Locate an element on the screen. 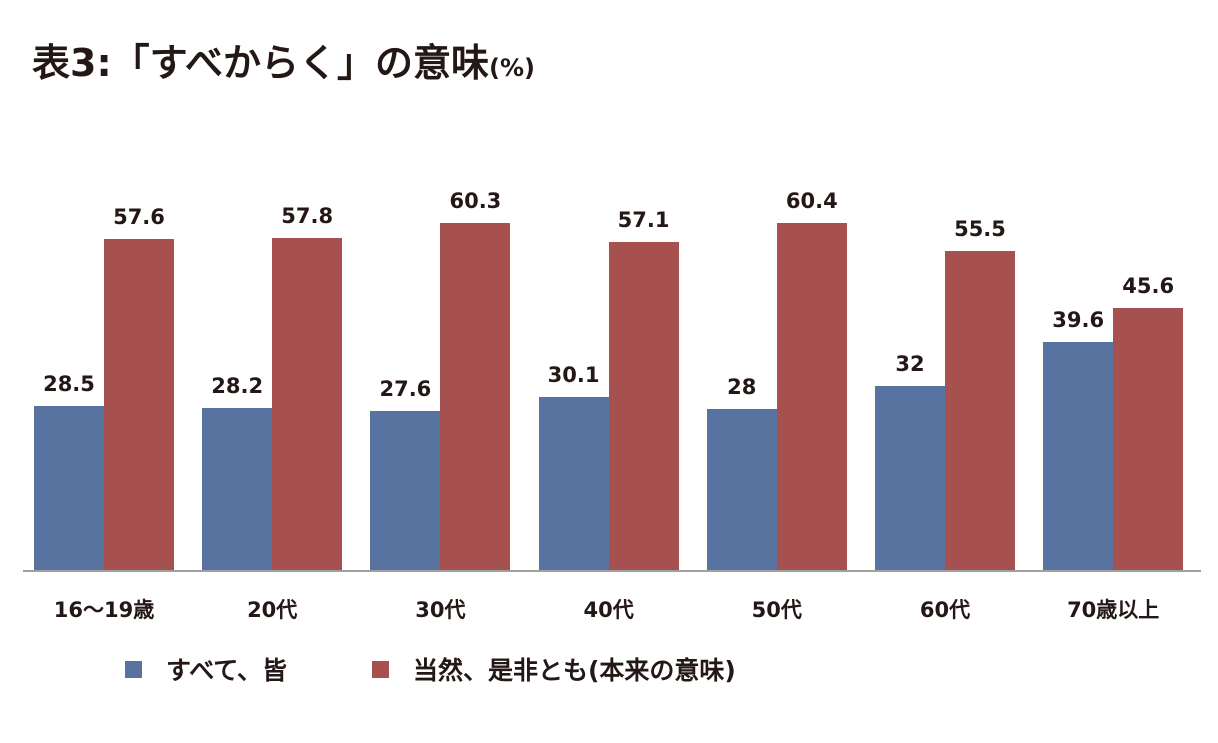 This screenshot has height=743, width=1218. x-tick-label: 16〜19歳 is located at coordinates (104, 610).